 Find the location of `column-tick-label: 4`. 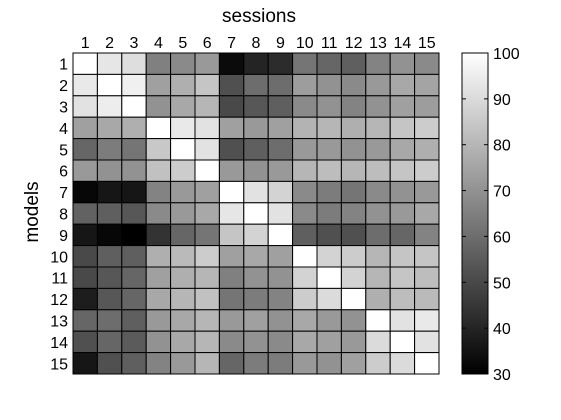

column-tick-label: 4 is located at coordinates (158, 43).